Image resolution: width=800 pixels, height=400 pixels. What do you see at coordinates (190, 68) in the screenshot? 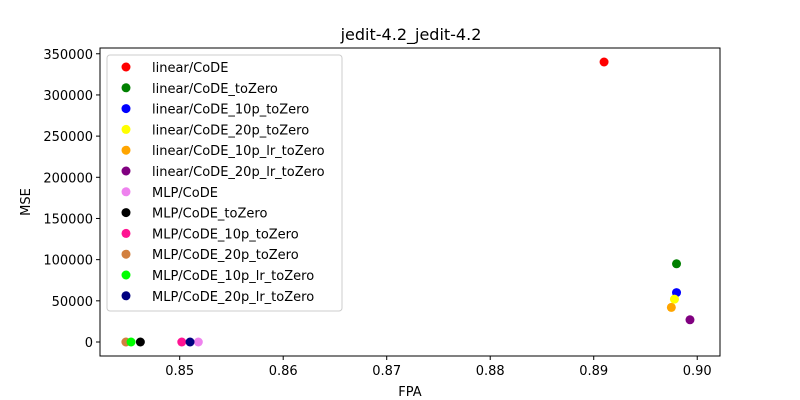
I see `legend-entry: linear/CoDE` at bounding box center [190, 68].